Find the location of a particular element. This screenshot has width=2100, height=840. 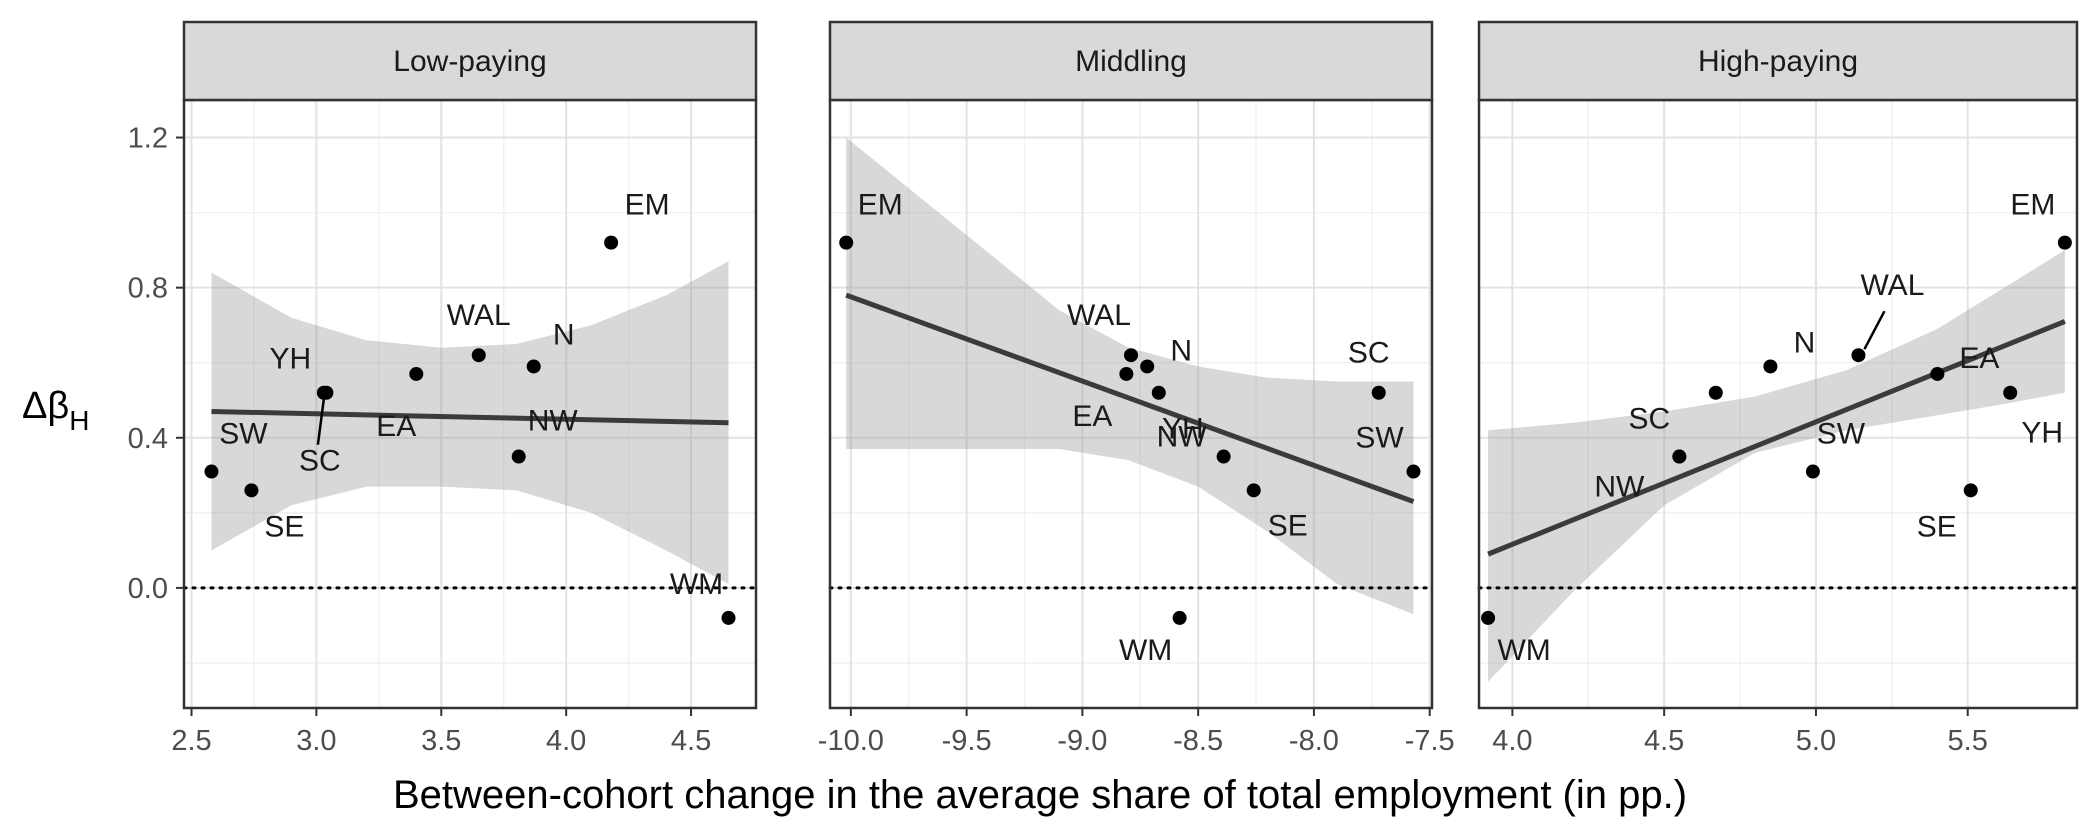

x-tick-label: -10.0 is located at coordinates (851, 741).